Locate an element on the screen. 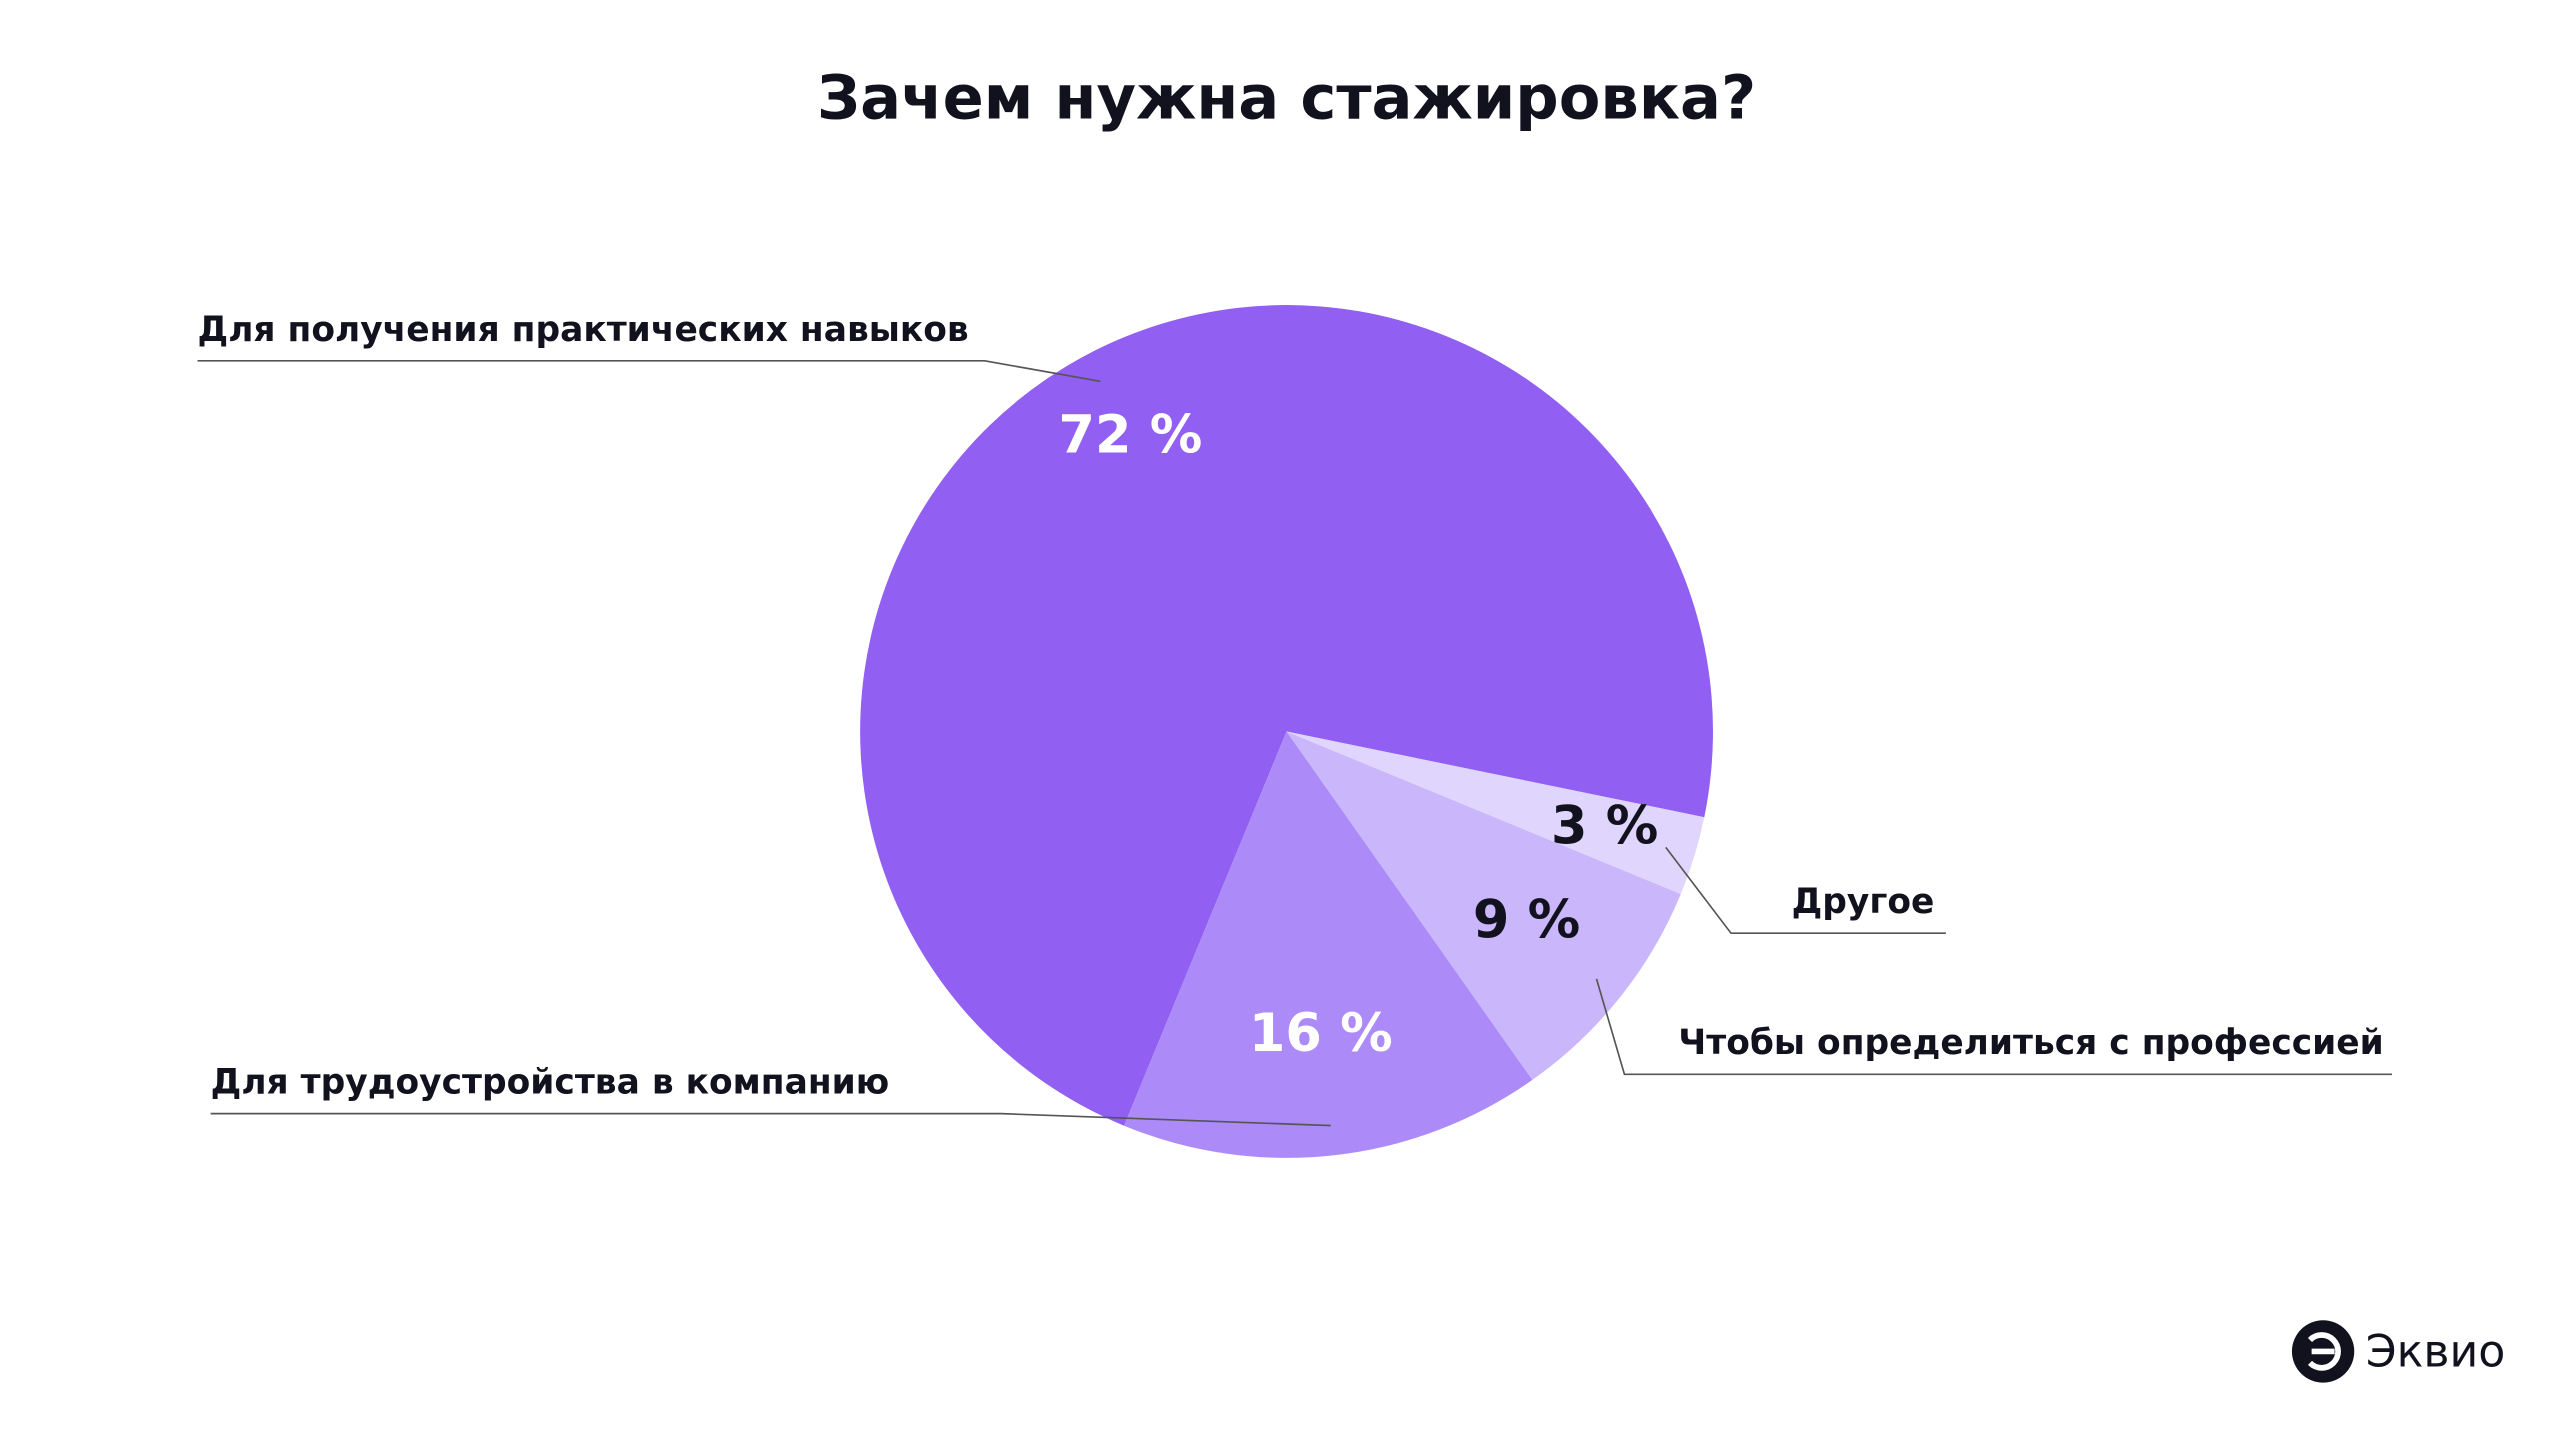  category-label: Для получения практических навыков is located at coordinates (583, 330).